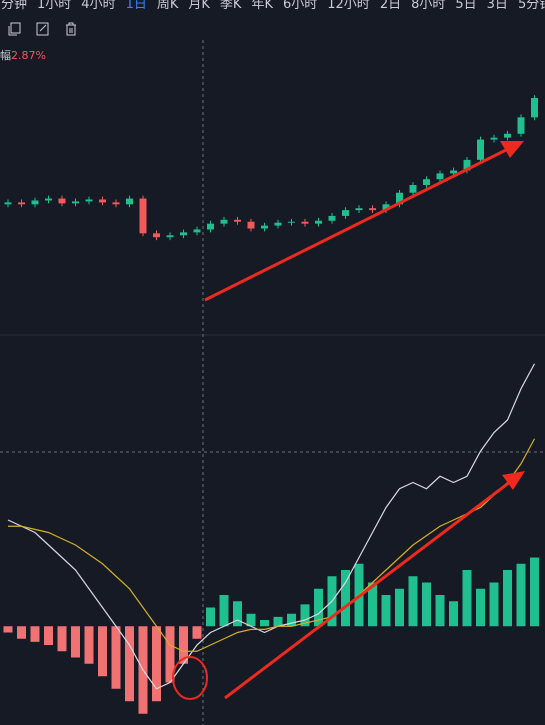 The height and width of the screenshot is (725, 545). What do you see at coordinates (54, 6) in the screenshot?
I see `period-tab: 1小时` at bounding box center [54, 6].